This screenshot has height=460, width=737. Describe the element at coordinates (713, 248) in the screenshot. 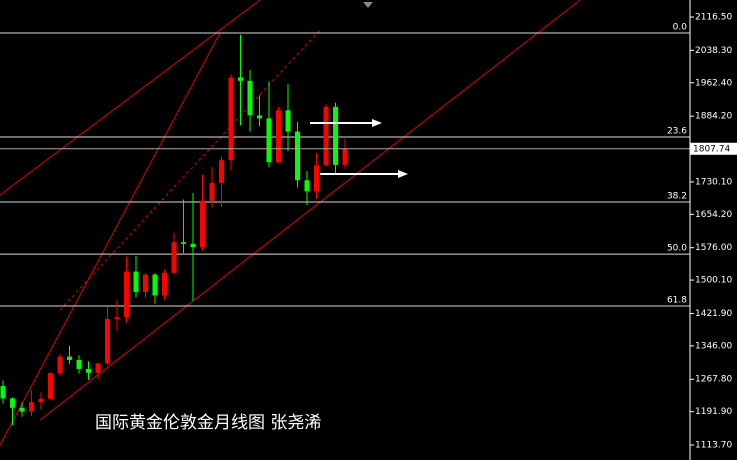

I see `y-tick-label: 1576.00` at that location.